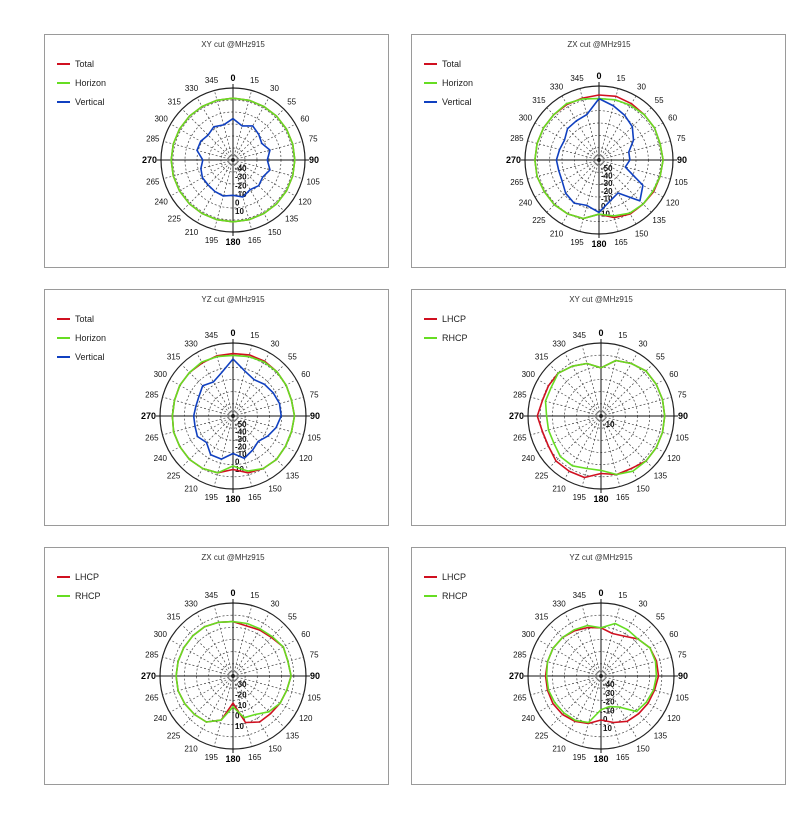 This screenshot has width=800, height=816. What do you see at coordinates (90, 102) in the screenshot?
I see `legend-label-vertical: Vertical` at bounding box center [90, 102].